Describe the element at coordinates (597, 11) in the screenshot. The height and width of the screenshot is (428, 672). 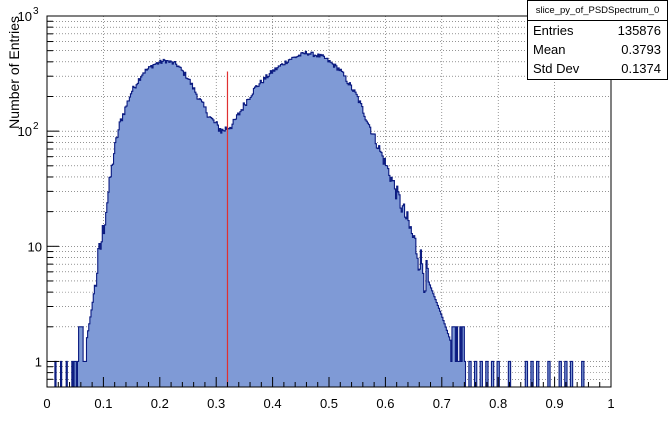
I see `stats-title: slice_py_of_PSDSpectrum_0` at that location.